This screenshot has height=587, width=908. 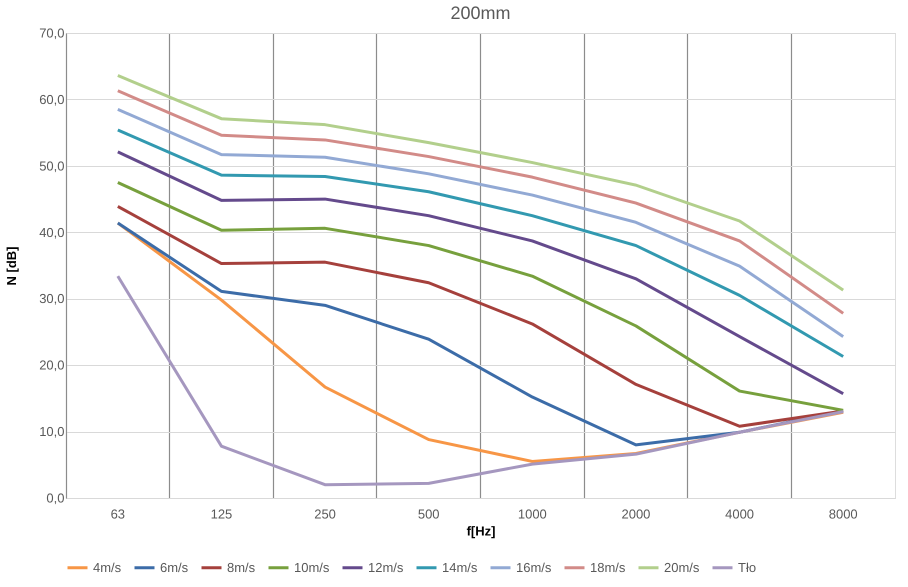 I want to click on chart-title: 200mm, so click(x=480, y=13).